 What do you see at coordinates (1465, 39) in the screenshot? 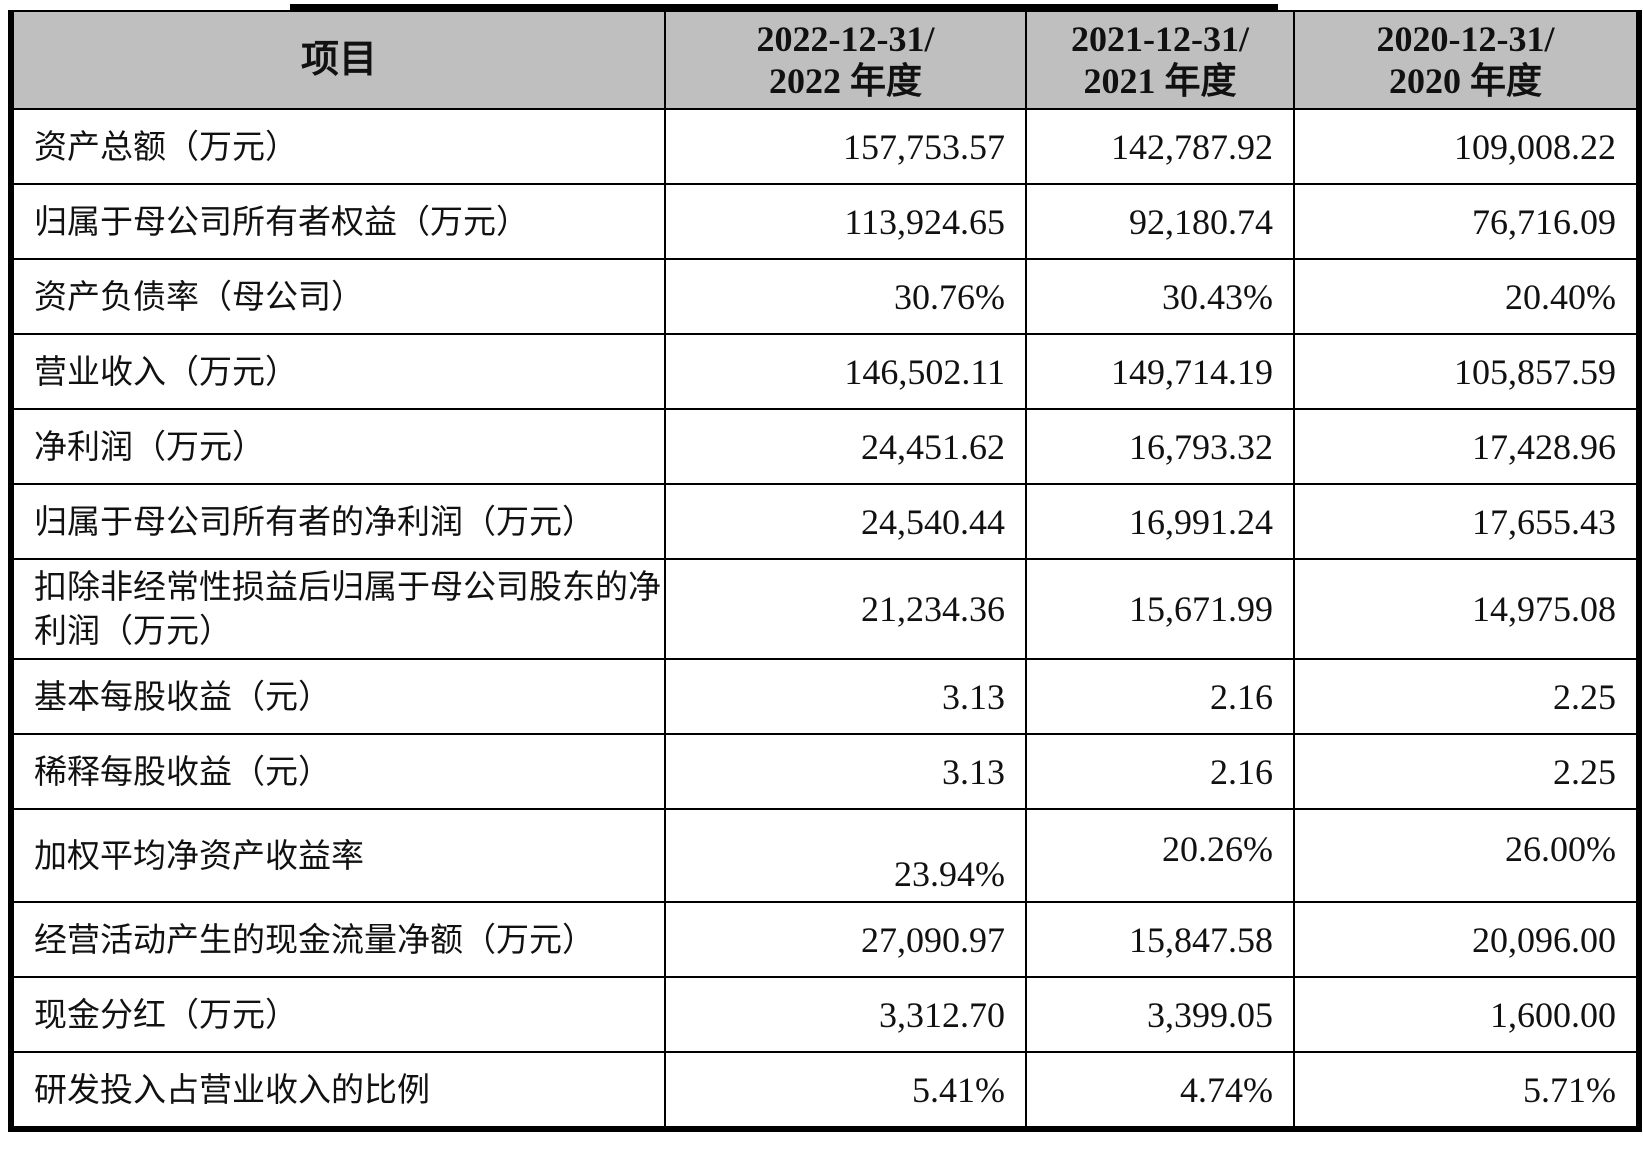
I see `header-2020-date: 2020-12-31/` at bounding box center [1465, 39].